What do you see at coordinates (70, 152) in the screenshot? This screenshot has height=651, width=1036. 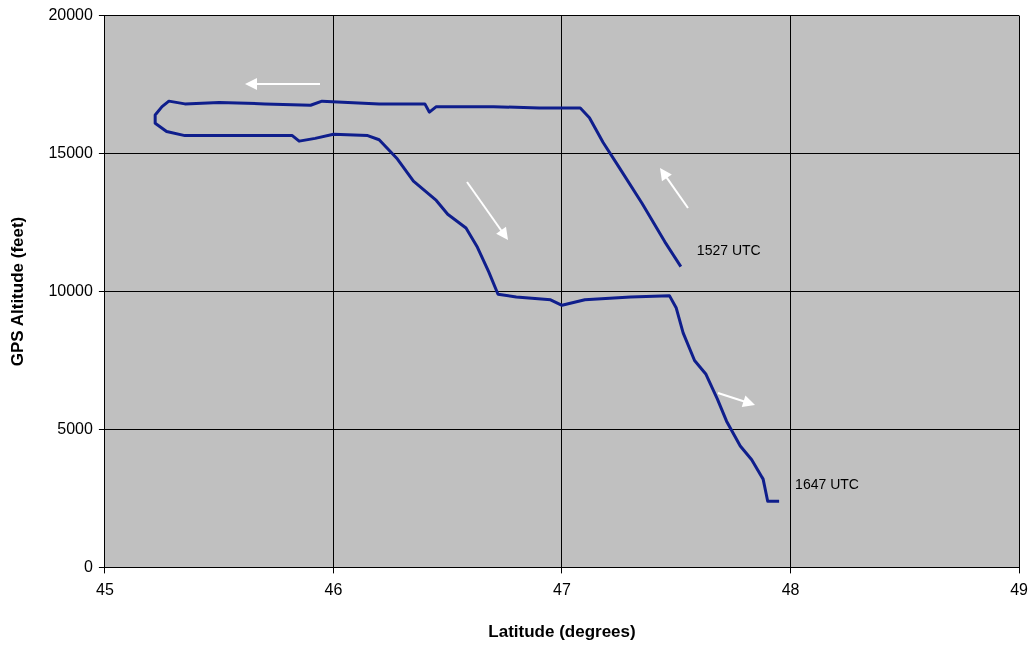 I see `y-tick-label: 15000` at bounding box center [70, 152].